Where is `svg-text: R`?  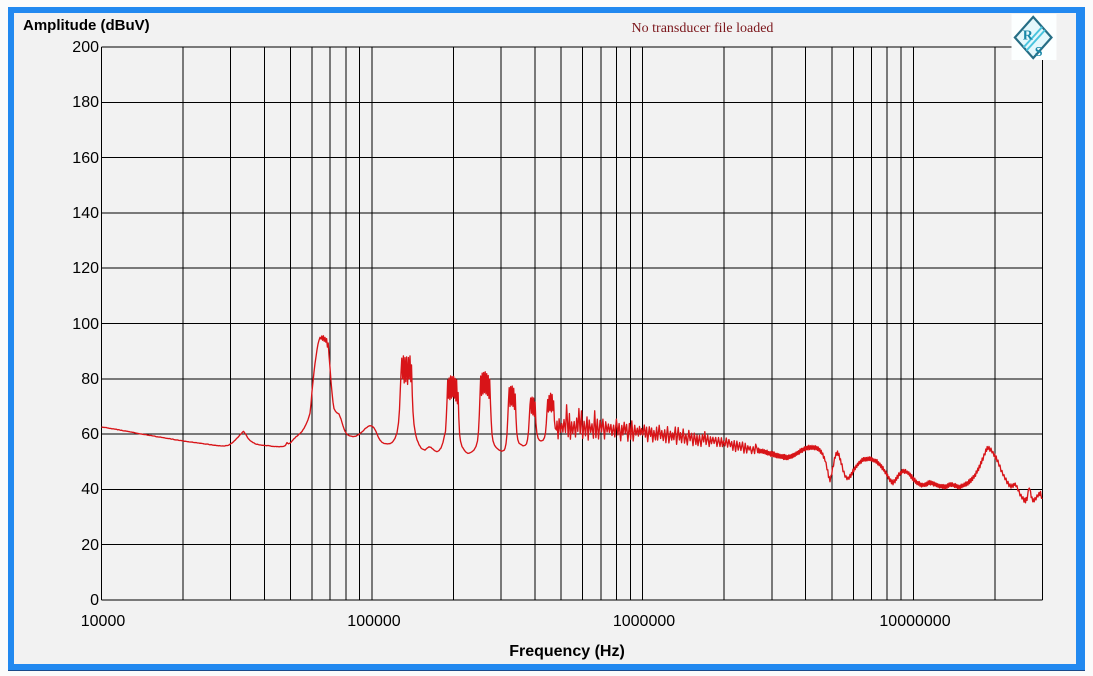
svg-text: R is located at coordinates (1028, 36).